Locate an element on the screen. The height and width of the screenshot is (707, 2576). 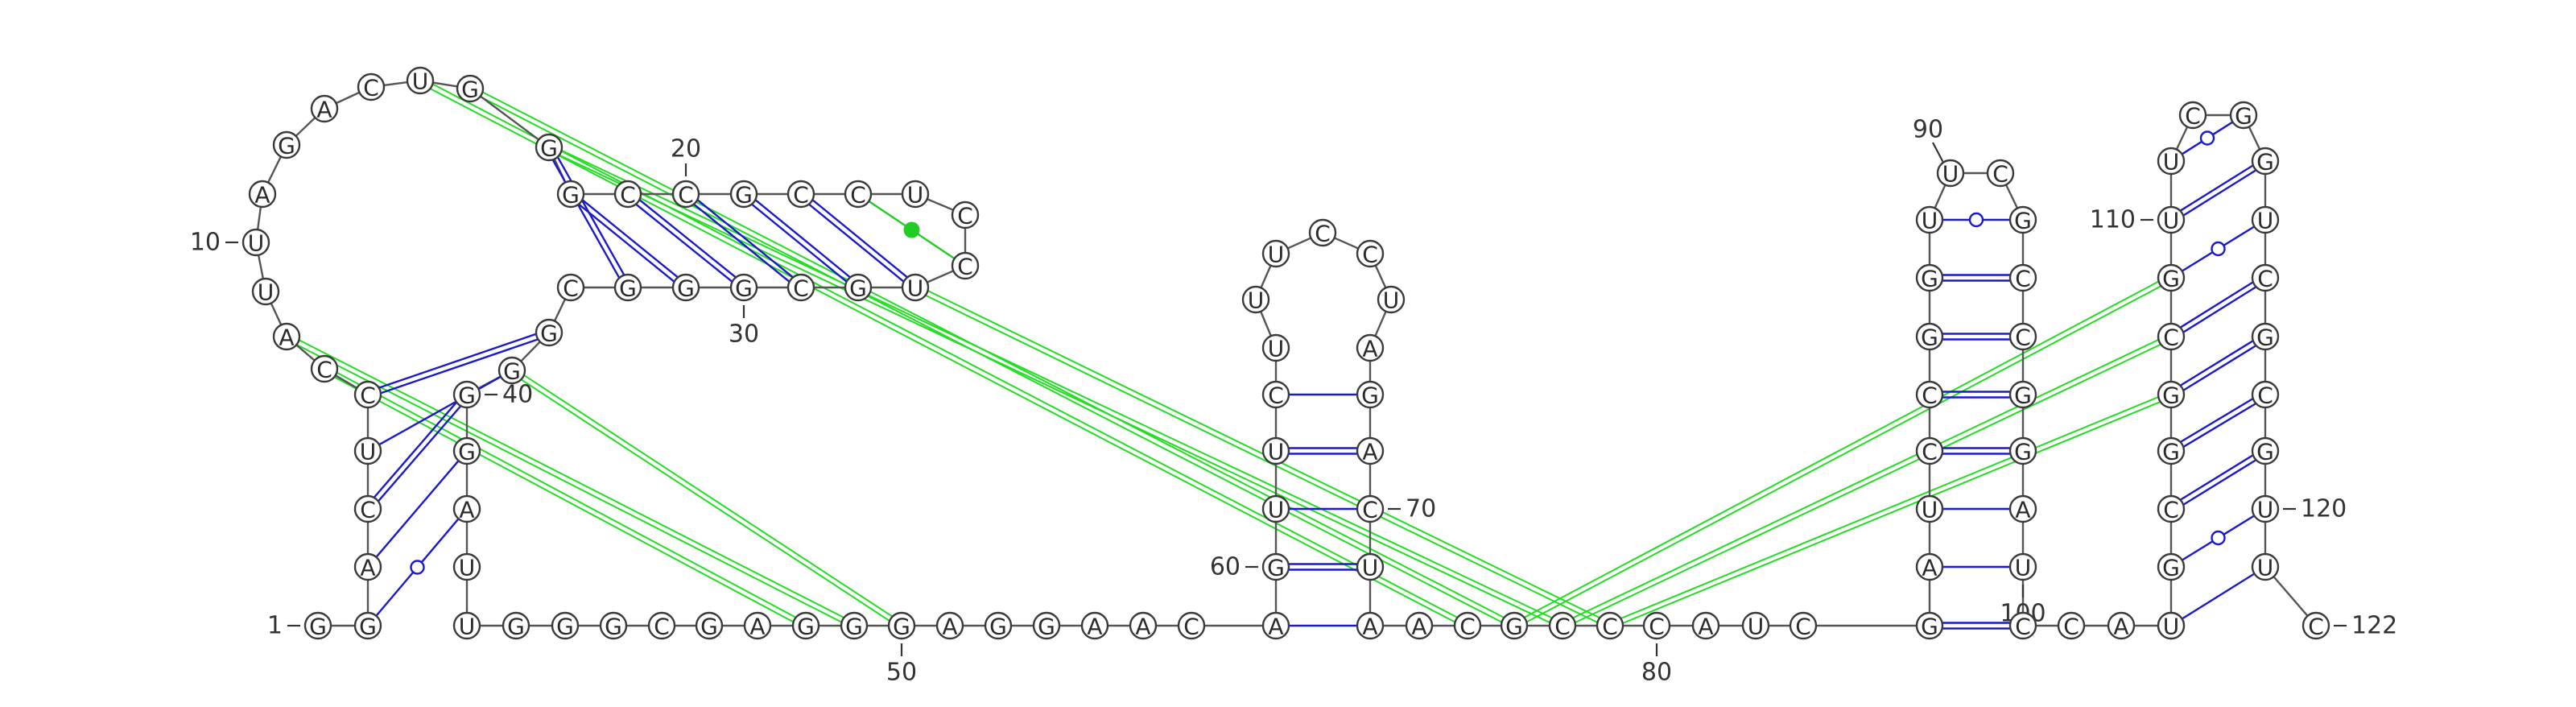
nucleotide-77: C is located at coordinates (1610, 625).